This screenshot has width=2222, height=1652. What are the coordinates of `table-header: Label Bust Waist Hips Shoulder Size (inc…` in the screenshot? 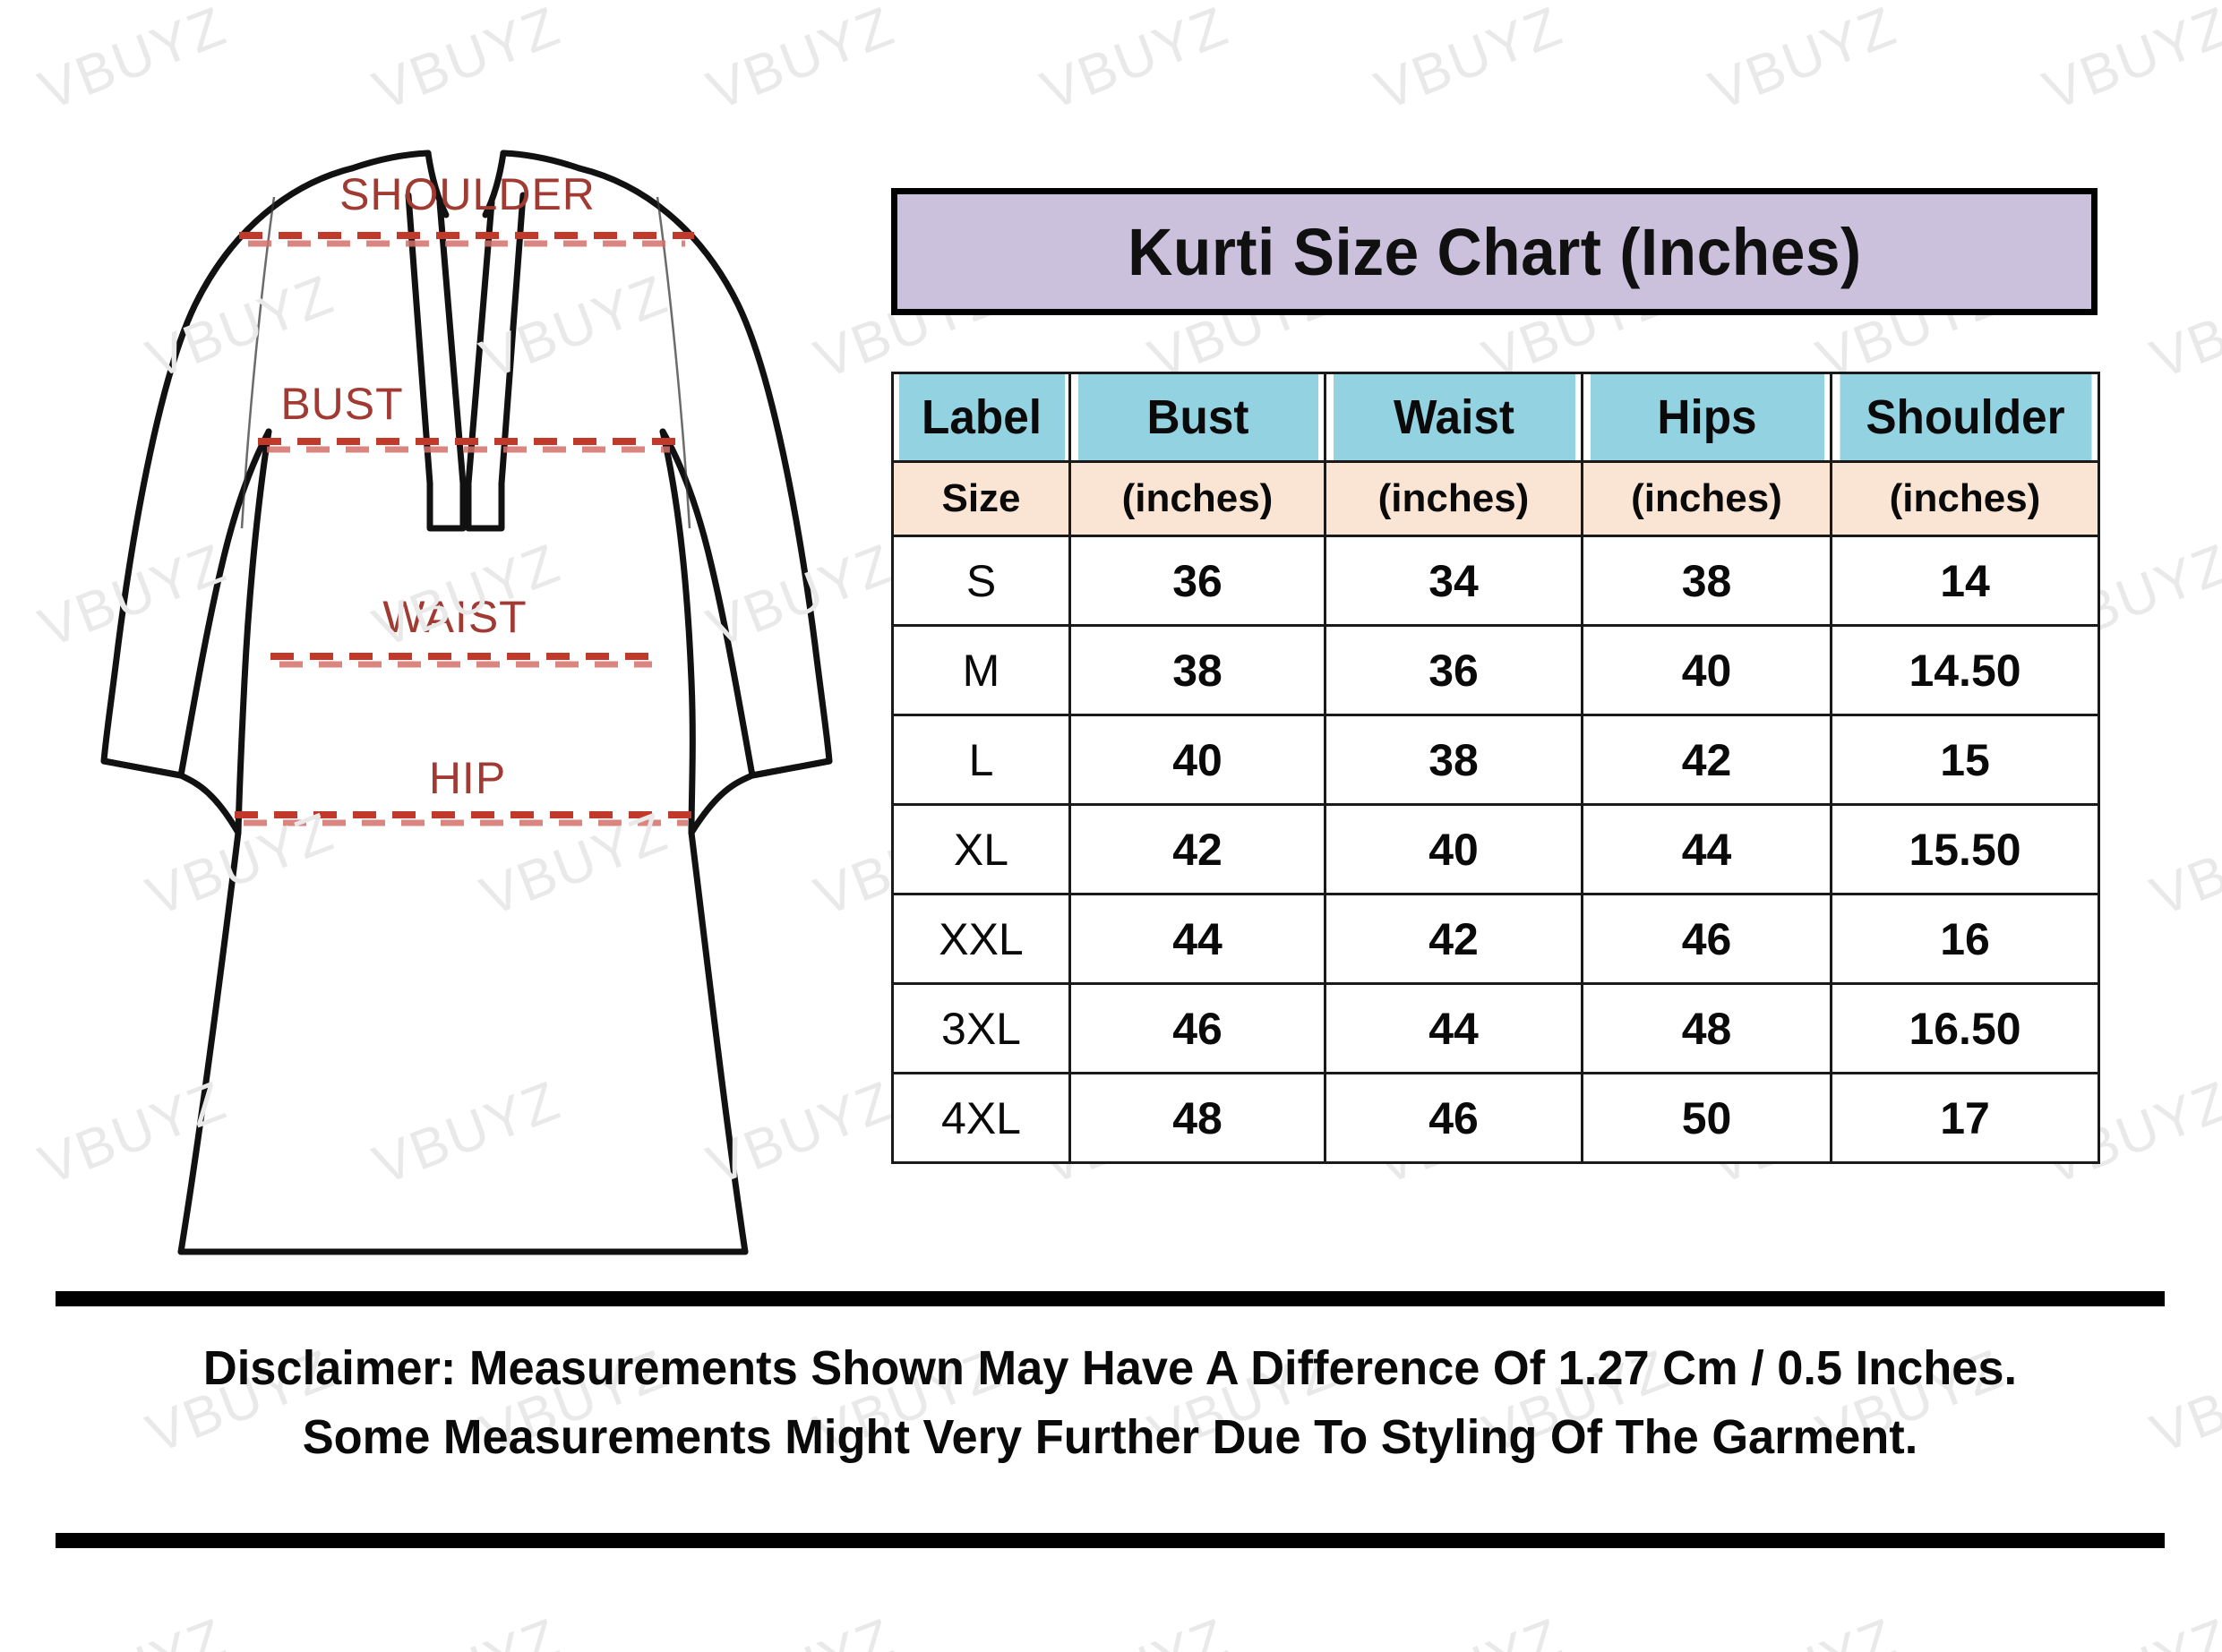 It's located at (1495, 454).